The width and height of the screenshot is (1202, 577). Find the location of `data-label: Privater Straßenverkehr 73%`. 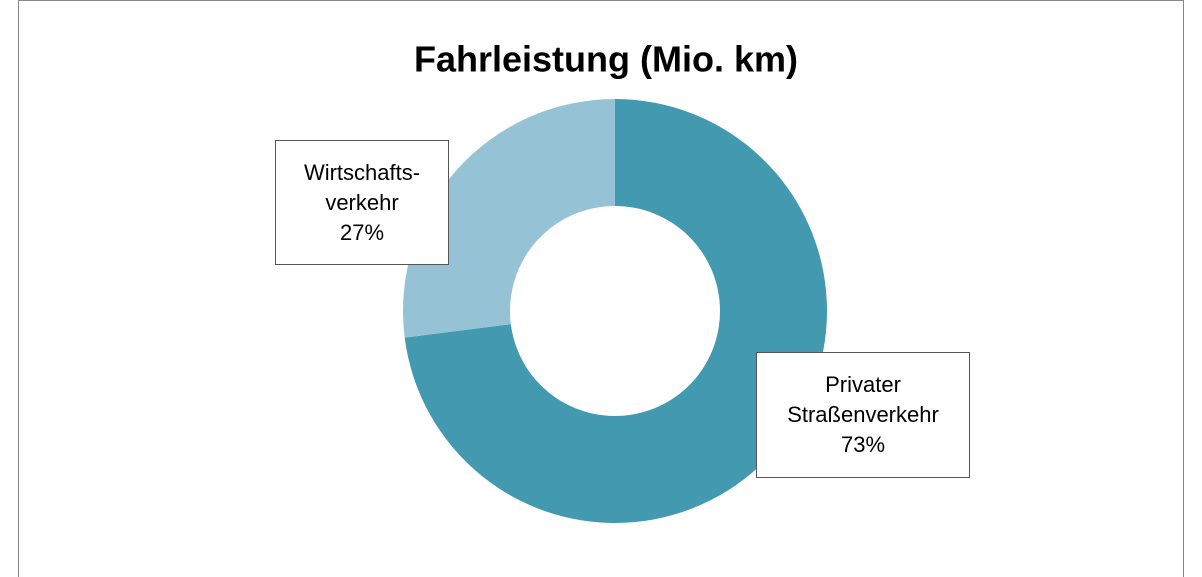

data-label: Privater Straßenverkehr 73% is located at coordinates (863, 415).